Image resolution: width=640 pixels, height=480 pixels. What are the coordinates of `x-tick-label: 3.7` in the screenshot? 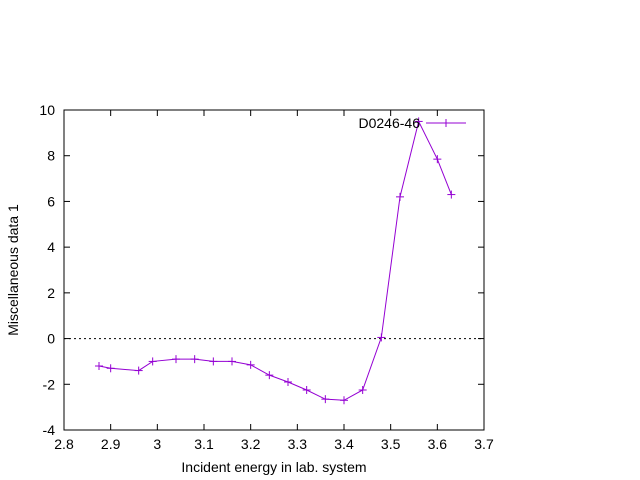 It's located at (484, 444).